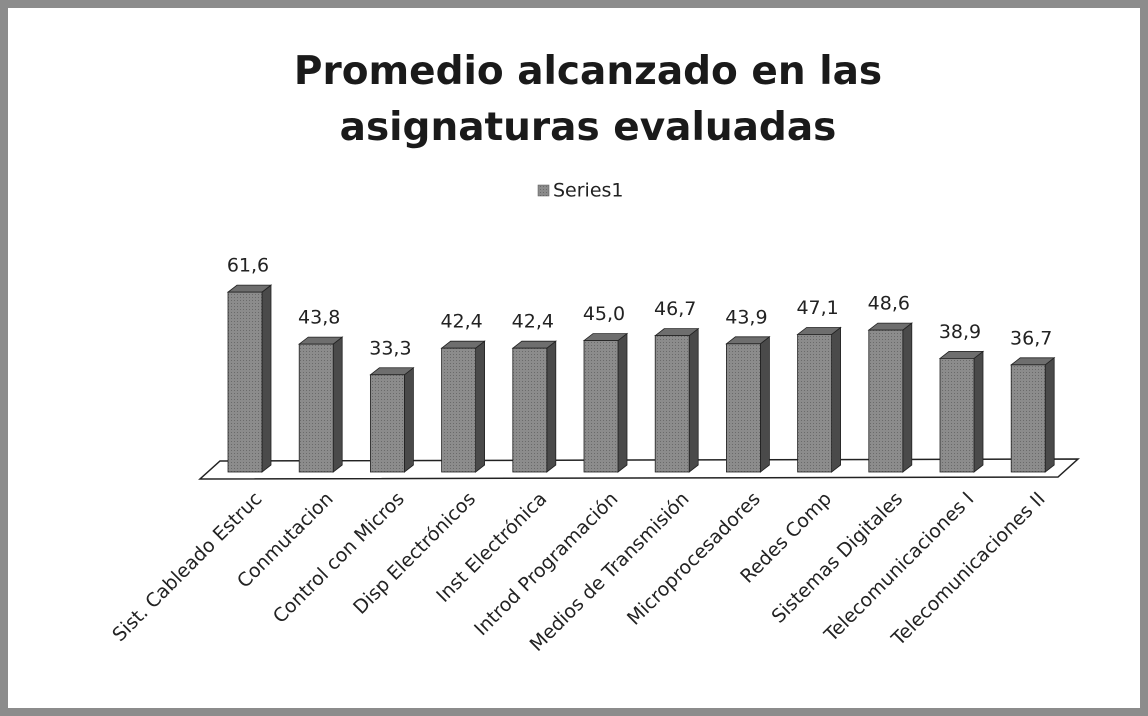  What do you see at coordinates (319, 318) in the screenshot?
I see `data-label: 43,8` at bounding box center [319, 318].